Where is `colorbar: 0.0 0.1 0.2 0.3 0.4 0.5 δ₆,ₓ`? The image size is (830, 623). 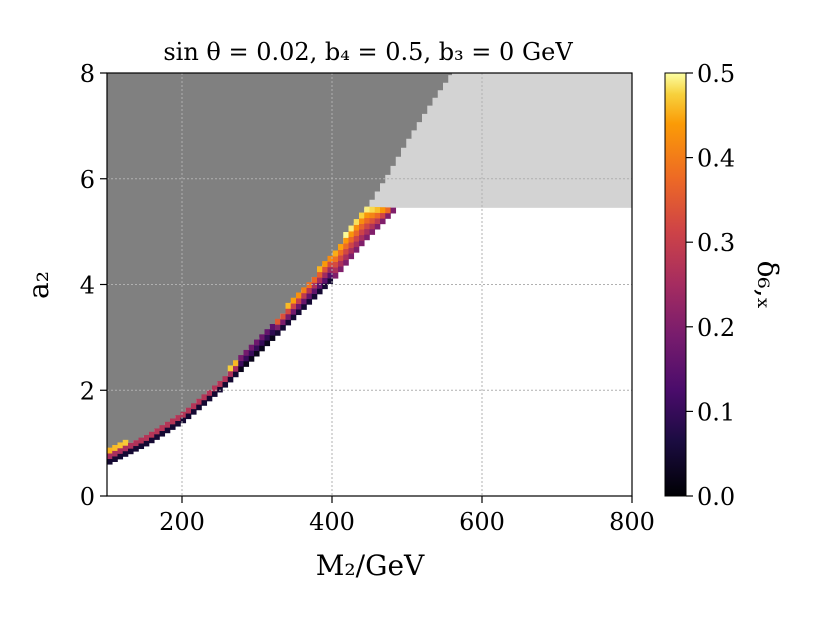
colorbar: 0.0 0.1 0.2 0.3 0.4 0.5 δ₆,ₓ is located at coordinates (724, 285).